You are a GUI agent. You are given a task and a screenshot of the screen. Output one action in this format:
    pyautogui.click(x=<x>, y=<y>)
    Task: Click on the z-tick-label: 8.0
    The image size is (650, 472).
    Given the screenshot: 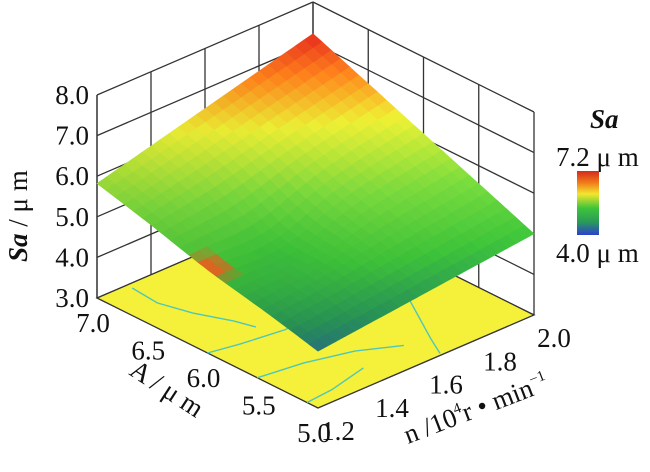 What is the action you would take?
    pyautogui.click(x=72, y=95)
    